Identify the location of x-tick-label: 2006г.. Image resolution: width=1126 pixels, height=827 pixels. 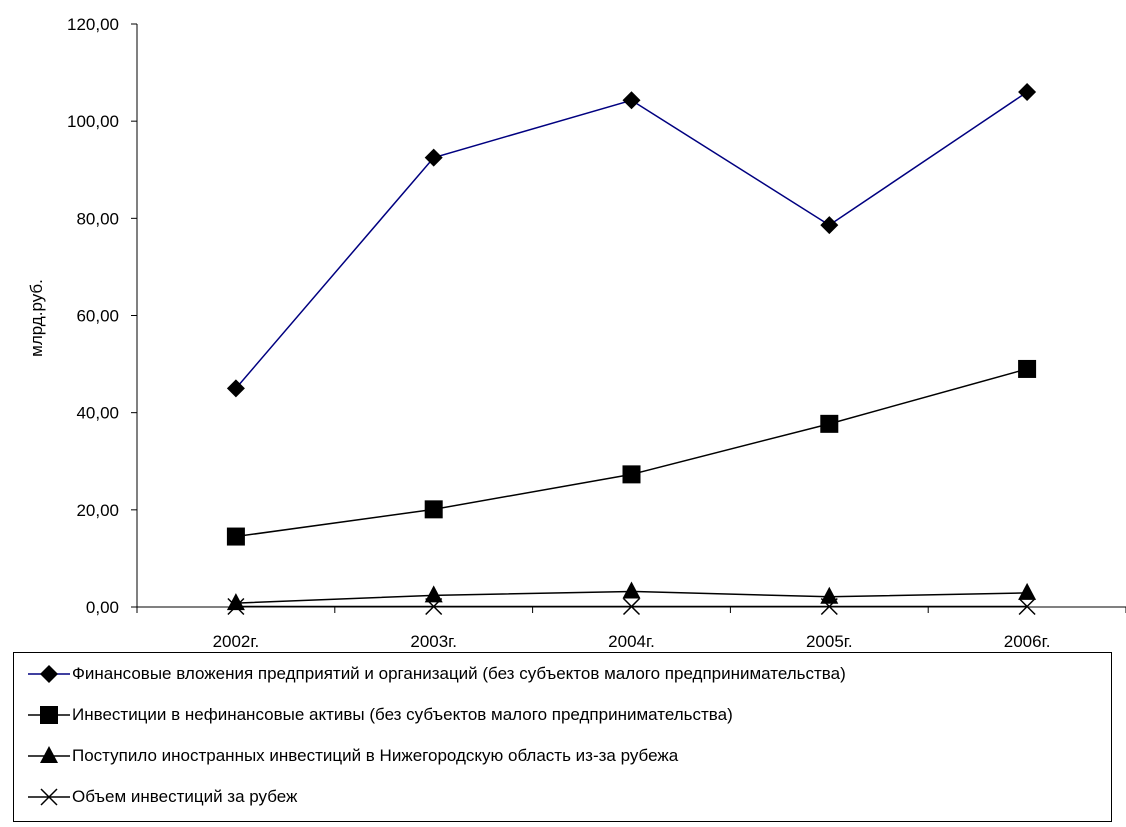
(1027, 641).